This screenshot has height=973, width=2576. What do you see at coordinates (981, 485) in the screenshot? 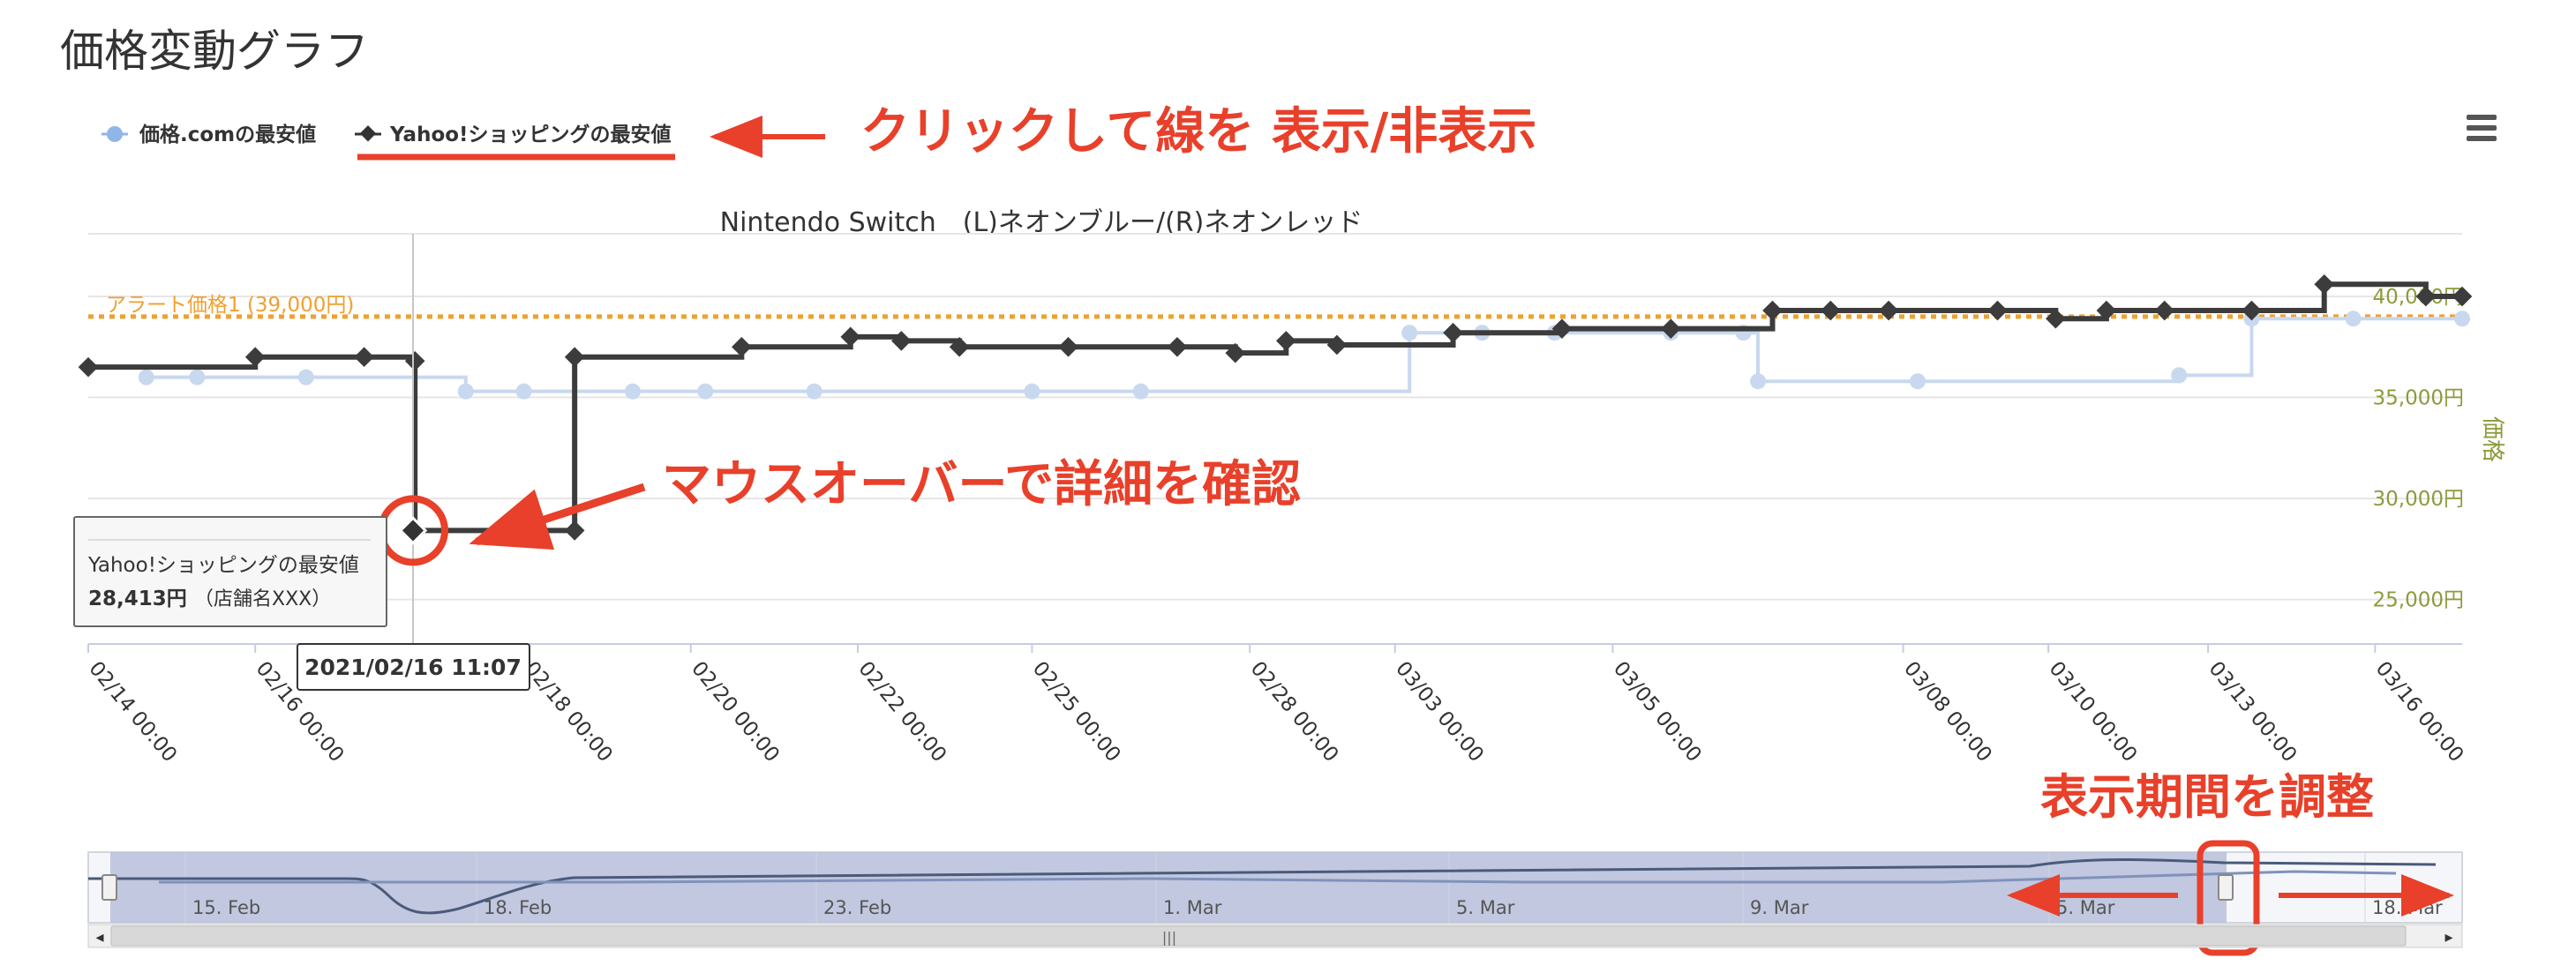
I see `hover-annotation: マウスオーバーで詳細を確認` at bounding box center [981, 485].